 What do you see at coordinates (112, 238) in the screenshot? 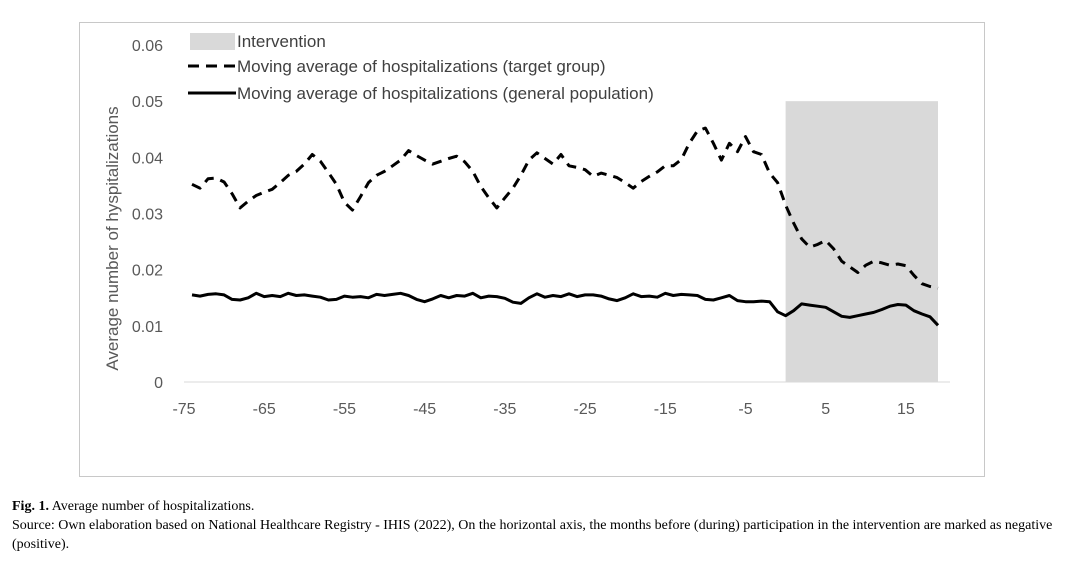
I see `y-axis-label: Average number of hyspitalizations` at bounding box center [112, 238].